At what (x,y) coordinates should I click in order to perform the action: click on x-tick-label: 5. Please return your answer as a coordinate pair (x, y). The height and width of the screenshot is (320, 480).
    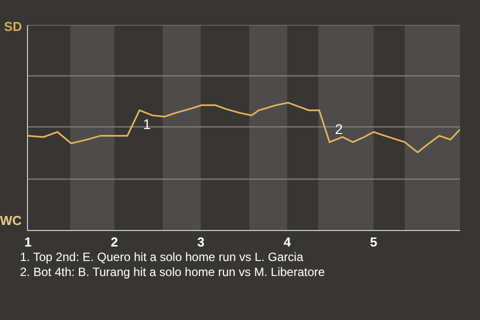
    Looking at the image, I should click on (374, 242).